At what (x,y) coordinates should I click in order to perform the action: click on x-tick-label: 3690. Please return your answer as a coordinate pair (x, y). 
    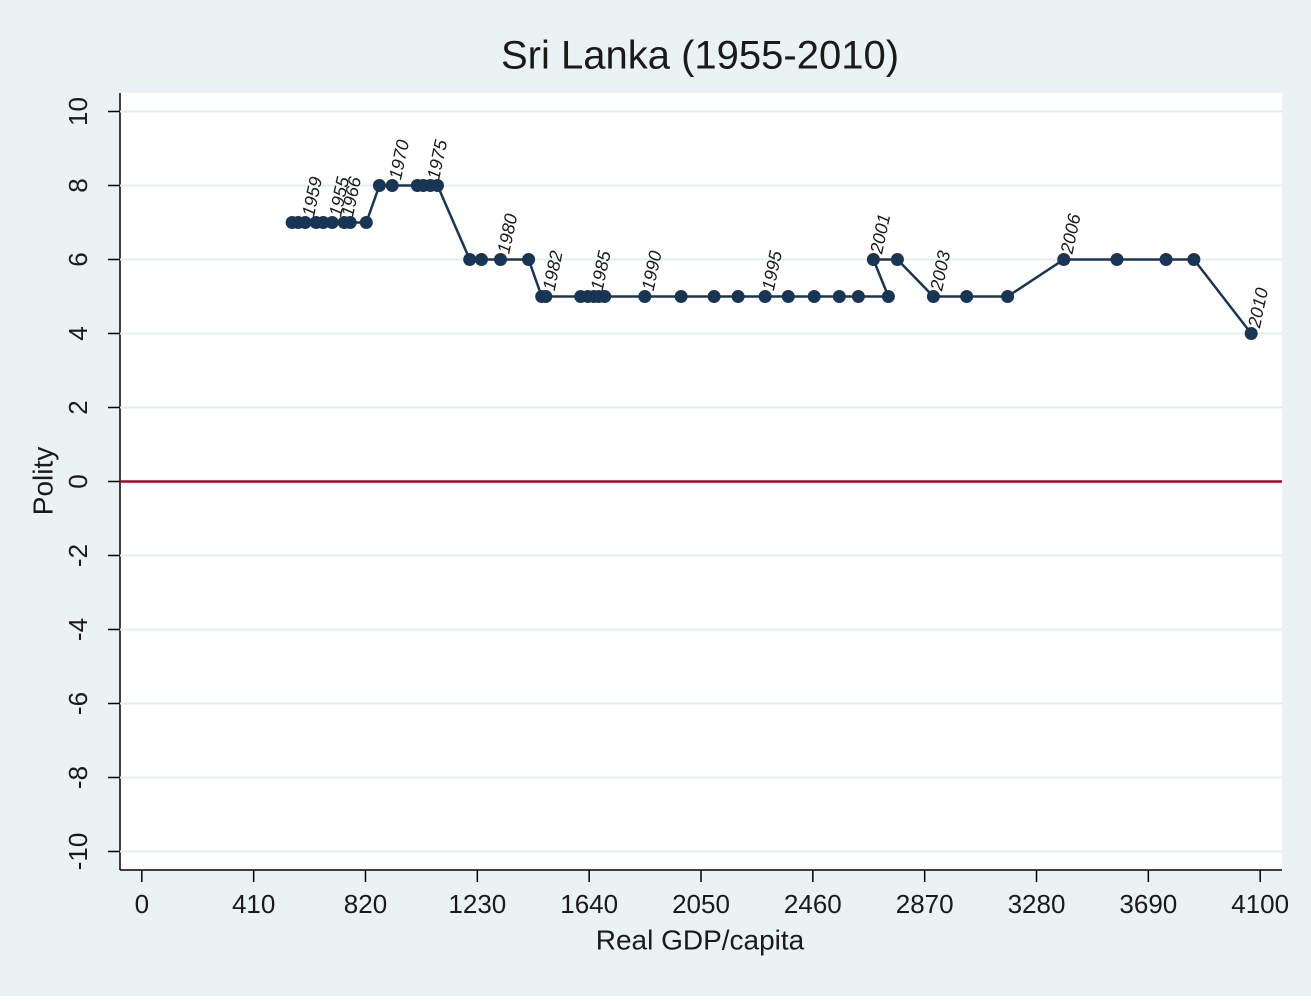
    Looking at the image, I should click on (1148, 904).